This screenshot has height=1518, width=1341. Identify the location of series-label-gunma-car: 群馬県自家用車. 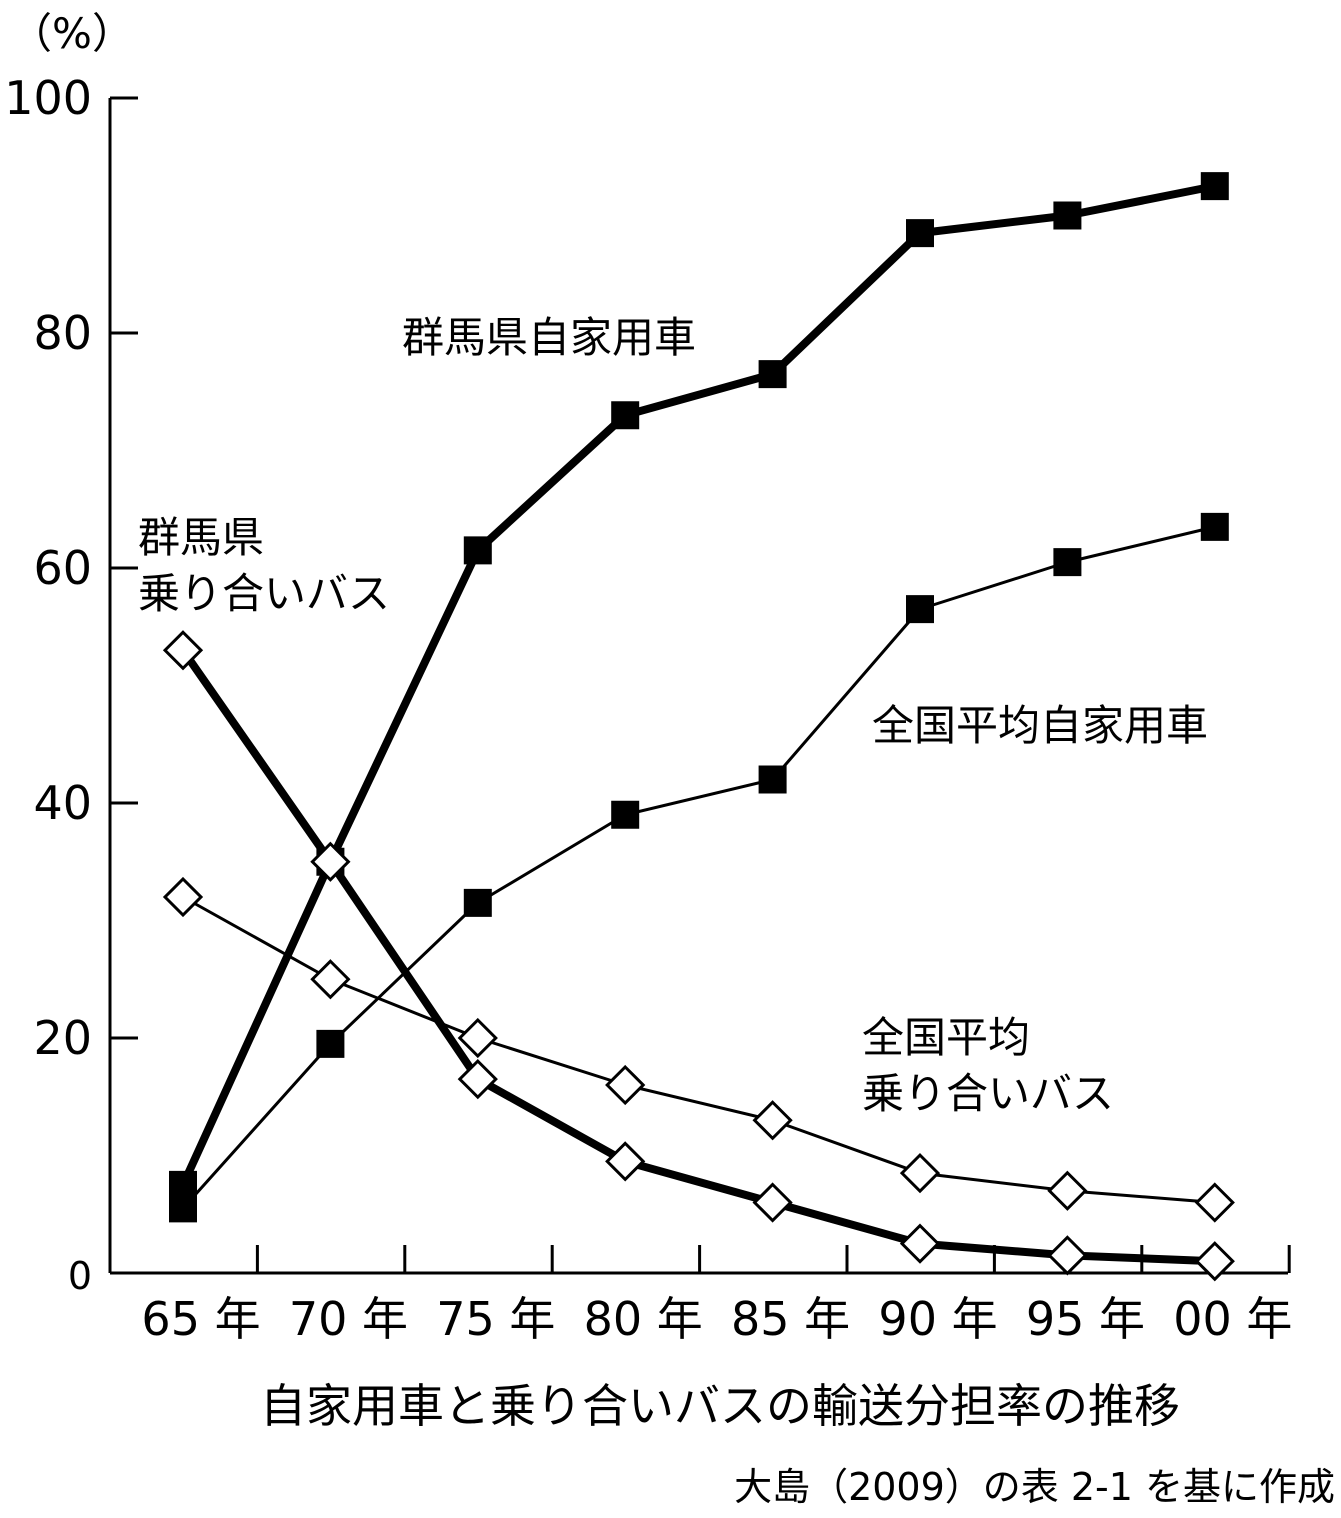
(549, 337).